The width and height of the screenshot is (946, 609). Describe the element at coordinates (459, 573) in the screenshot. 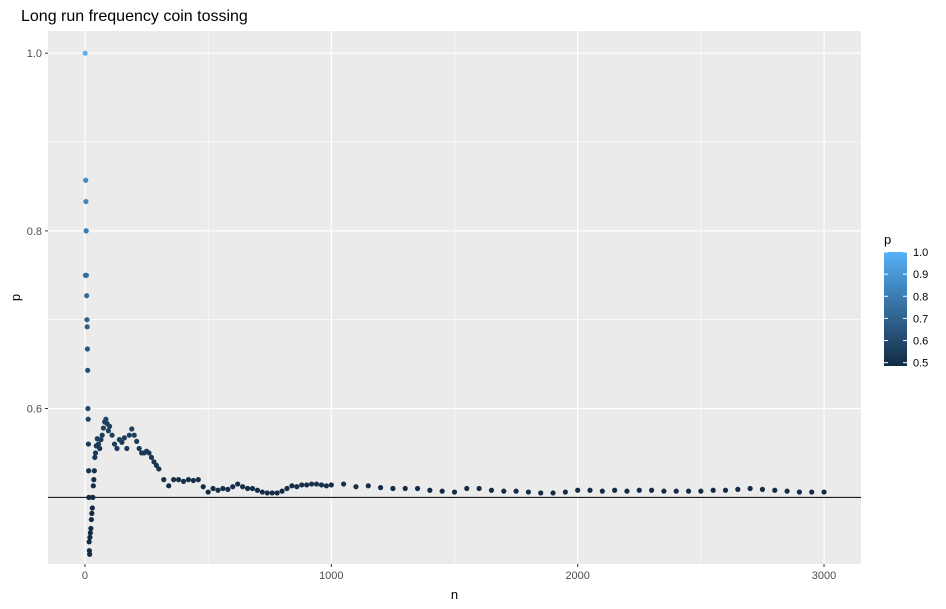

I see `x-axis-ticks: 0 1000 2000 3000` at that location.